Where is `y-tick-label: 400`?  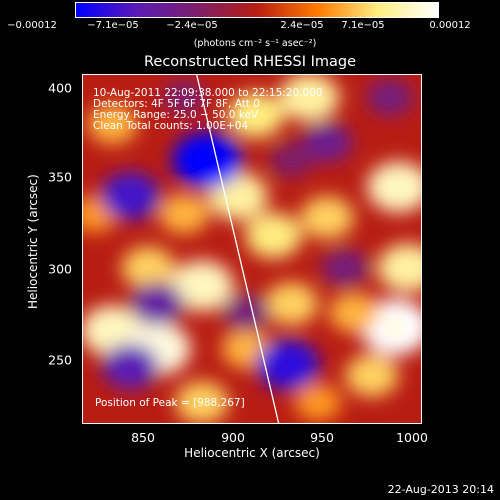
y-tick-label: 400 is located at coordinates (60, 88).